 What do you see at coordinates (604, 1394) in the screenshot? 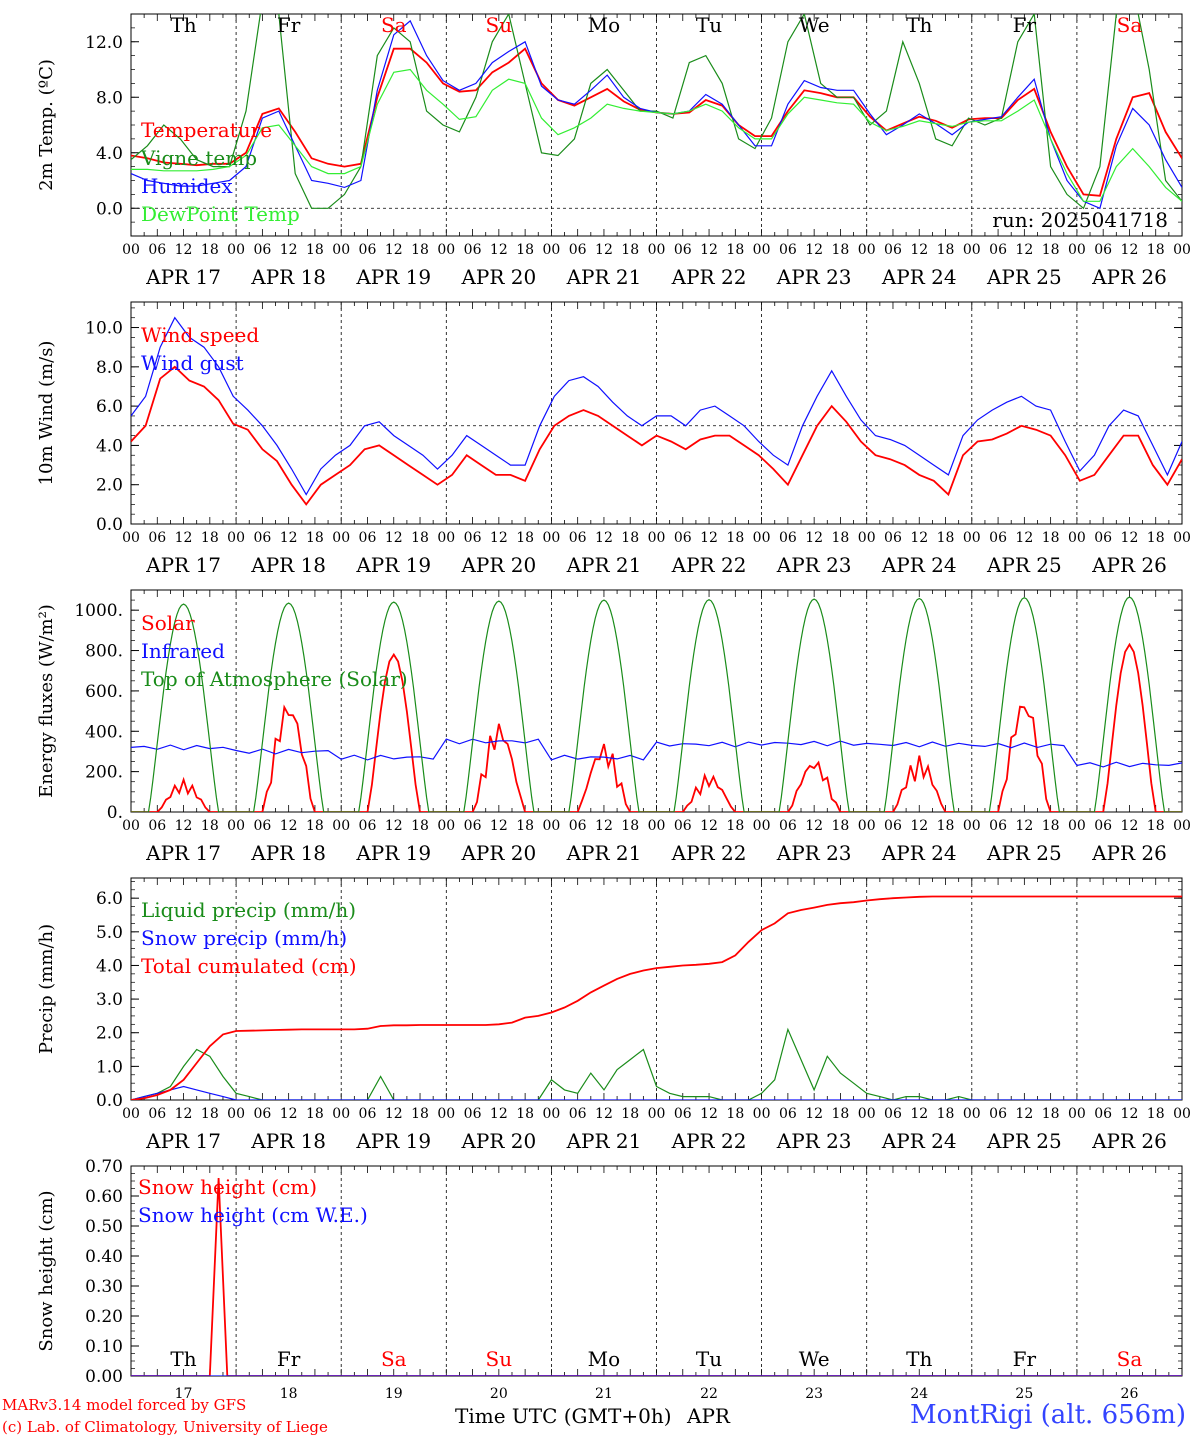
I see `day-number-label: 21` at bounding box center [604, 1394].